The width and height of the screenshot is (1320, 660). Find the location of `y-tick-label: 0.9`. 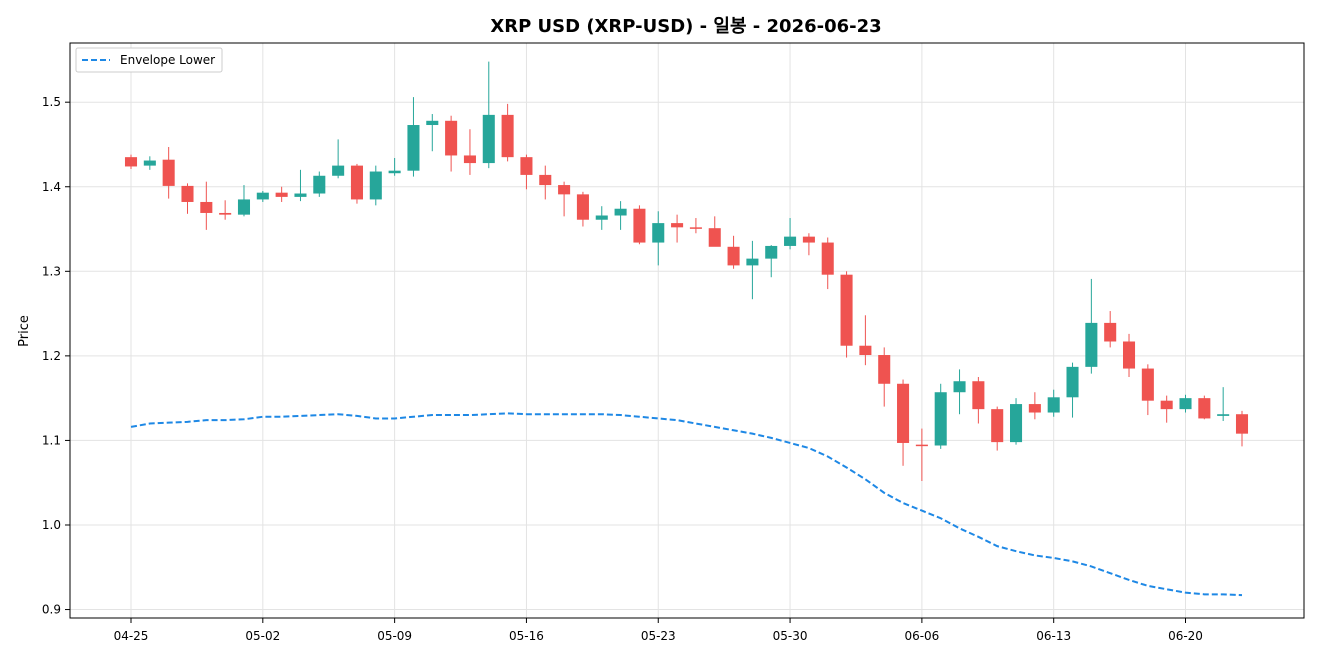

y-tick-label: 0.9 is located at coordinates (51, 610).